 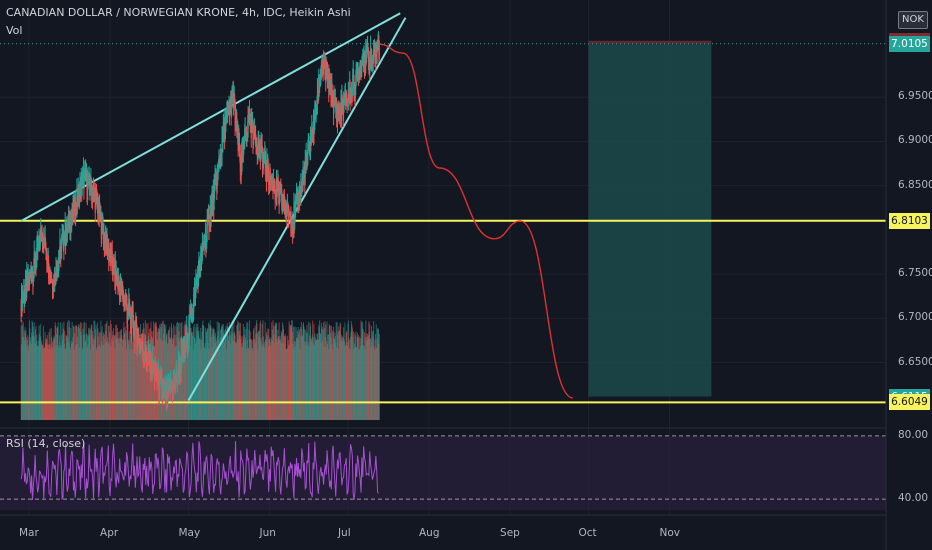 I want to click on time-axis-label: Jun, so click(x=267, y=533).